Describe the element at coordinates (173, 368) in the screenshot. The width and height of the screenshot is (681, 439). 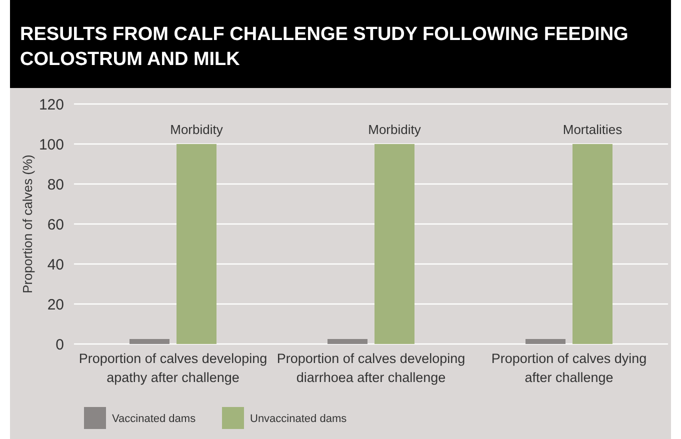
I see `x-tick-label: Proportion of calves developing apathy after challenge` at that location.